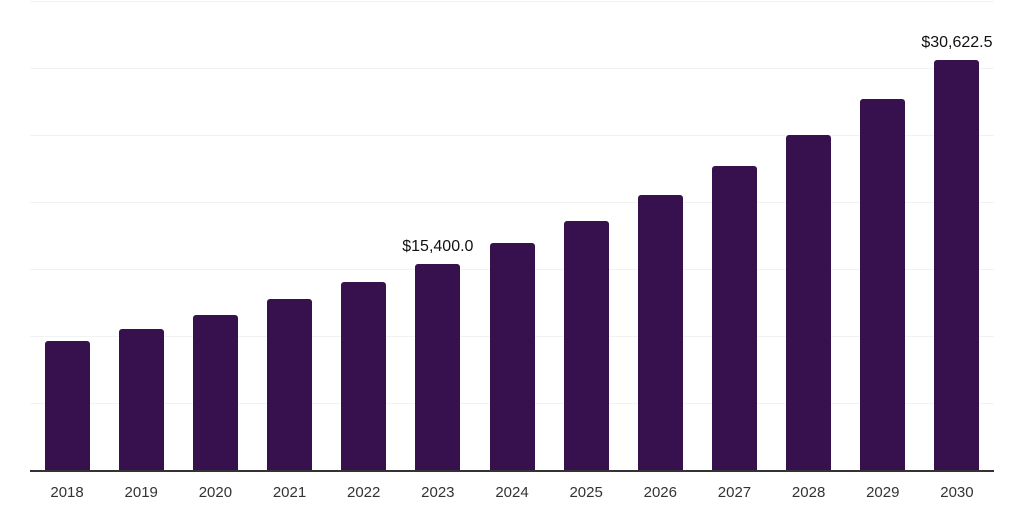 The width and height of the screenshot is (1024, 512). I want to click on x-axis-tick-label-2023: 2023, so click(438, 492).